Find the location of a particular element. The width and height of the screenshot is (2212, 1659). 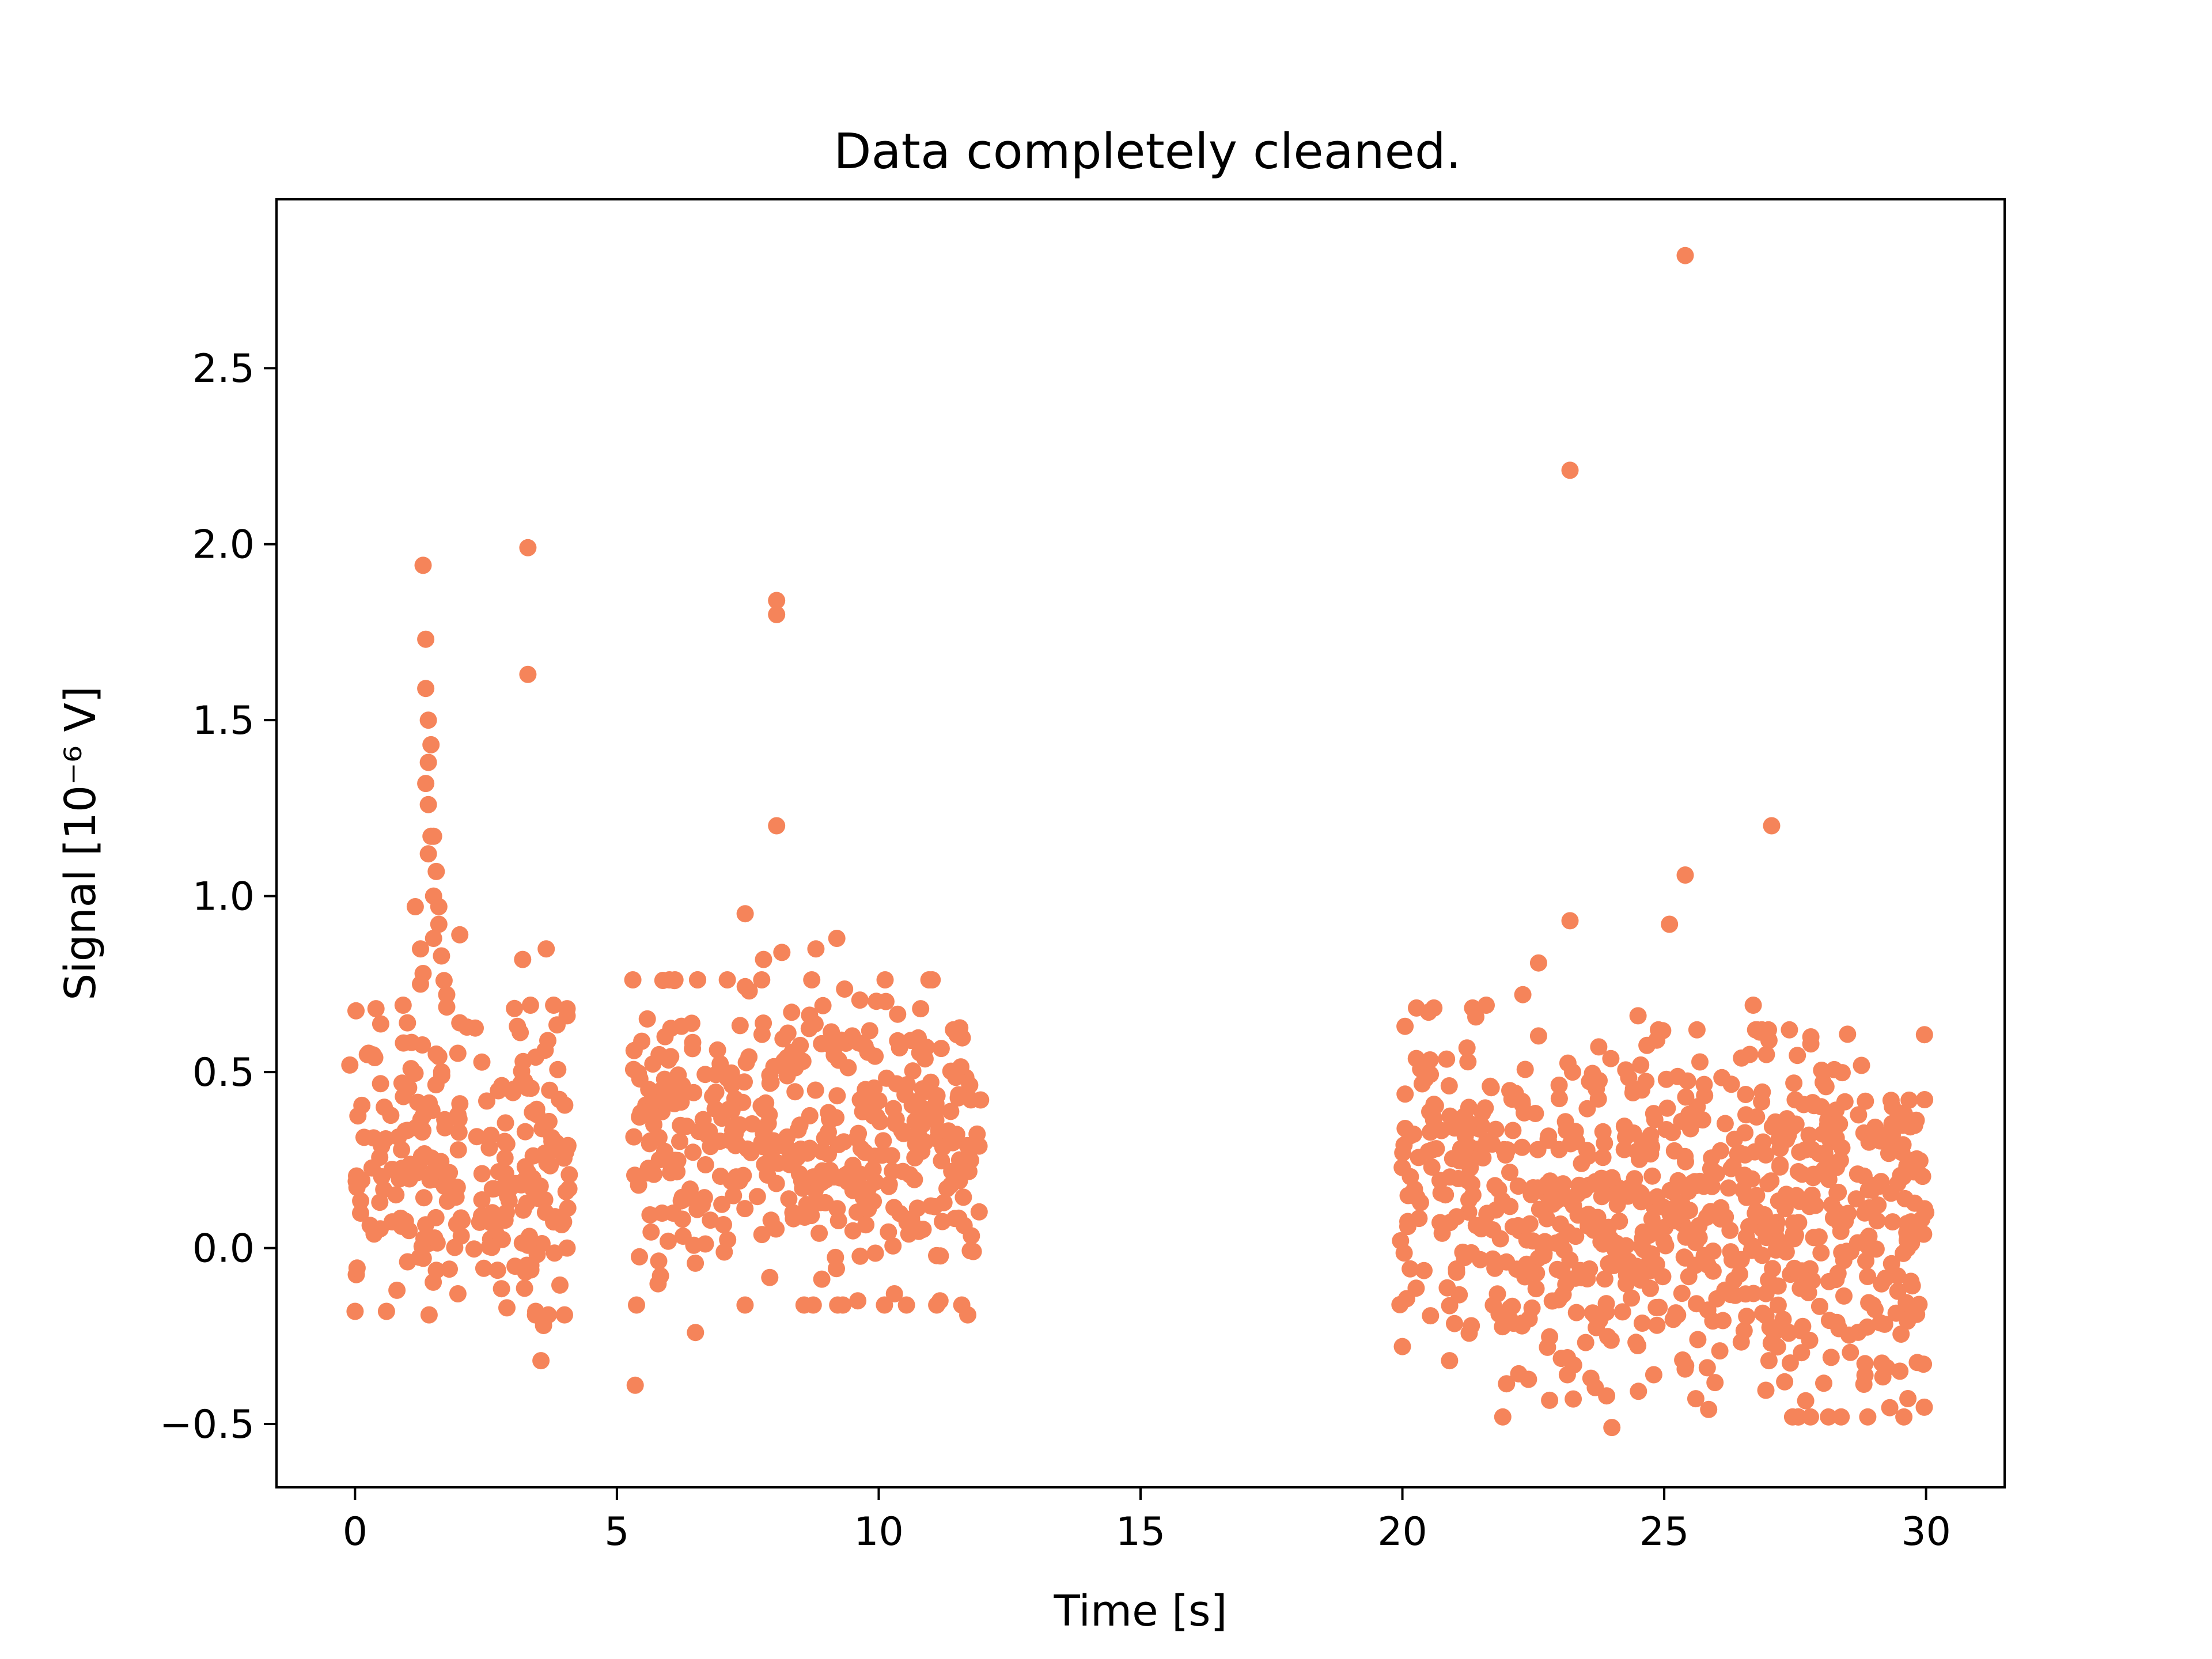

y-axis: −0.5 0.0 0.5 1.0 1.5 2.0 2.5 is located at coordinates (218, 897).